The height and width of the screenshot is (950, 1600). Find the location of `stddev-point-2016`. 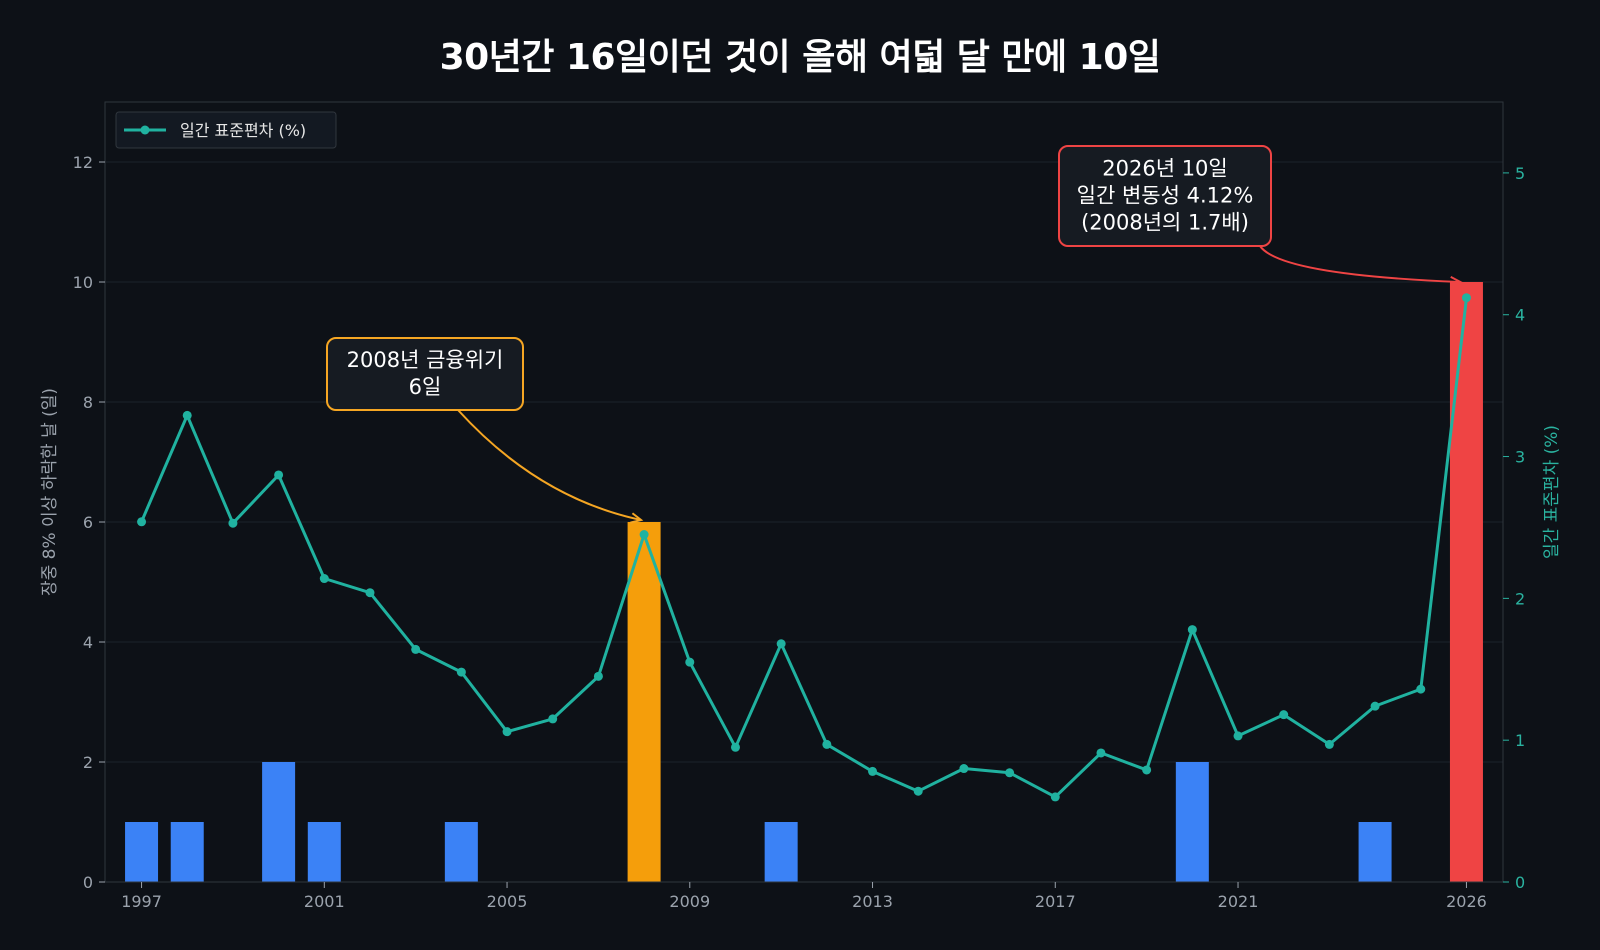

stddev-point-2016 is located at coordinates (1010, 773).